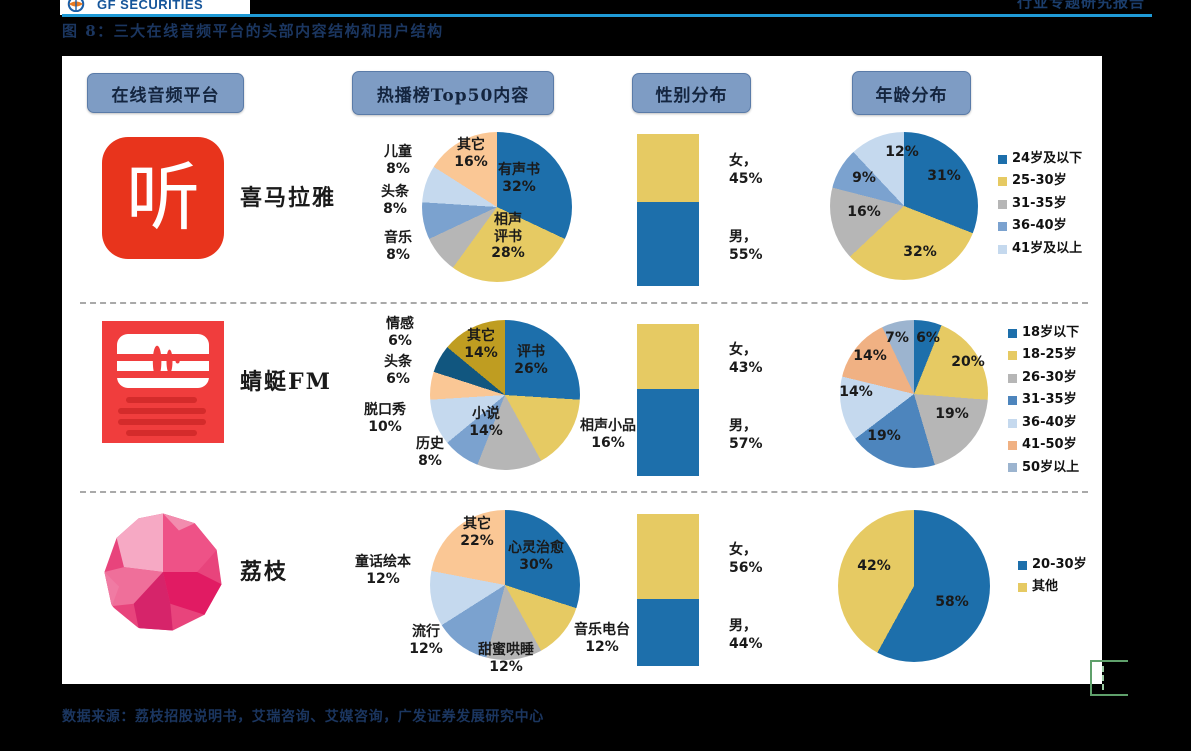 This screenshot has width=1191, height=751. Describe the element at coordinates (383, 570) in the screenshot. I see `pie-slice-label: 童话绘本 12%` at that location.